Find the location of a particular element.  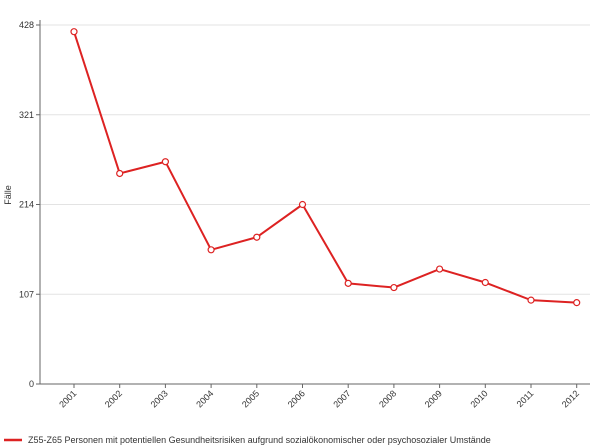

y-axis-ticks: 0 107 214 321 428 is located at coordinates (29, 204).